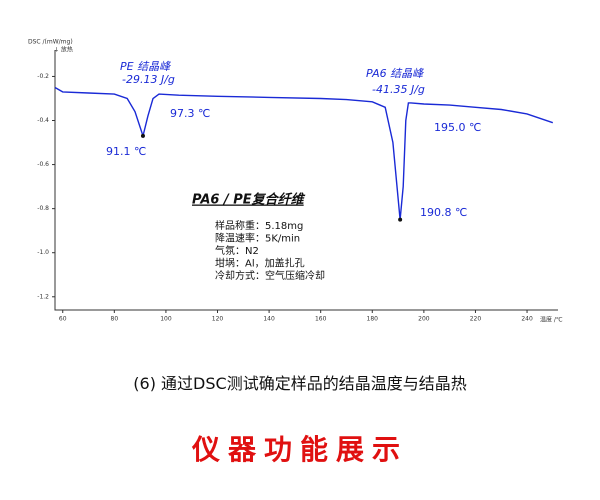  What do you see at coordinates (551, 320) in the screenshot?
I see `x-axis-label: 温度 /℃` at bounding box center [551, 320].